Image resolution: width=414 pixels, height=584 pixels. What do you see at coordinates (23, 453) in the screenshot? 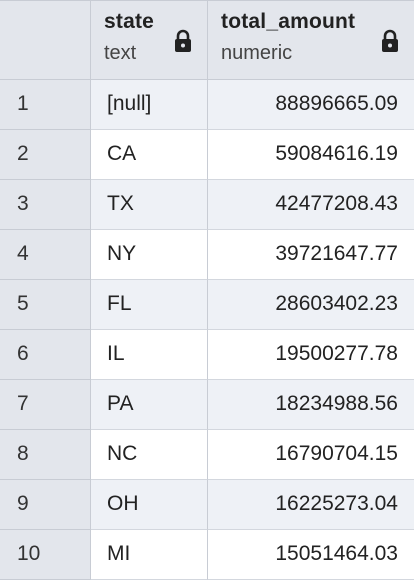
I see `row-number: 8` at bounding box center [23, 453].